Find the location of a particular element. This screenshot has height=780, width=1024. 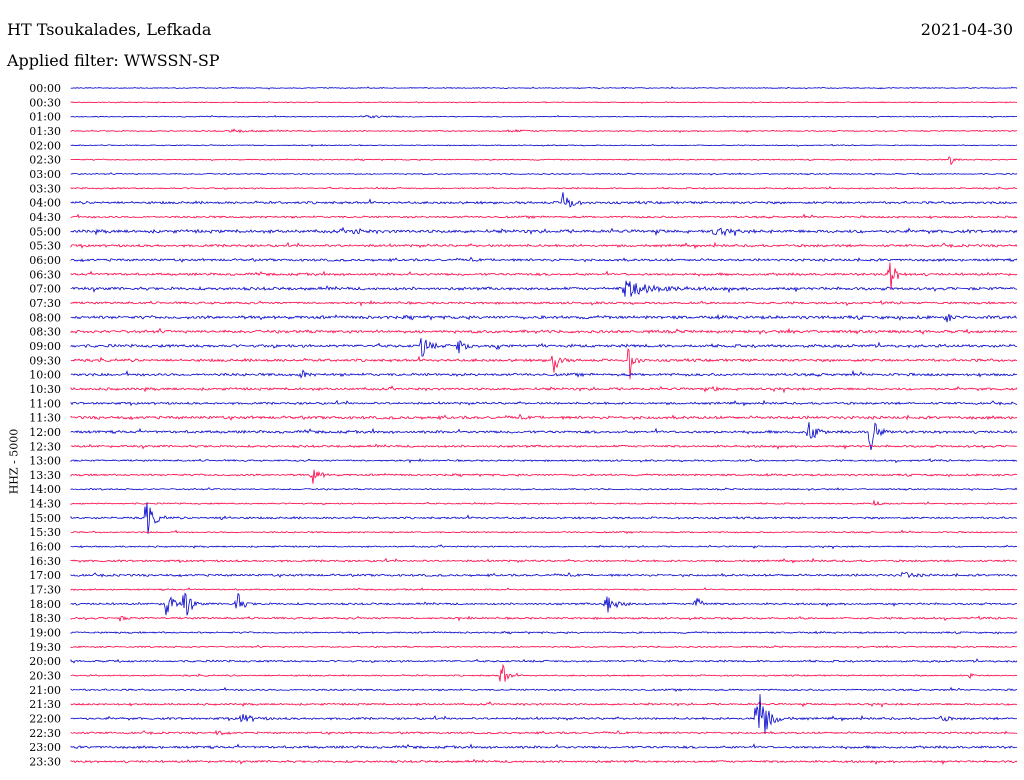

station-title: HT Tsoukalades, Lefkada is located at coordinates (109, 29).